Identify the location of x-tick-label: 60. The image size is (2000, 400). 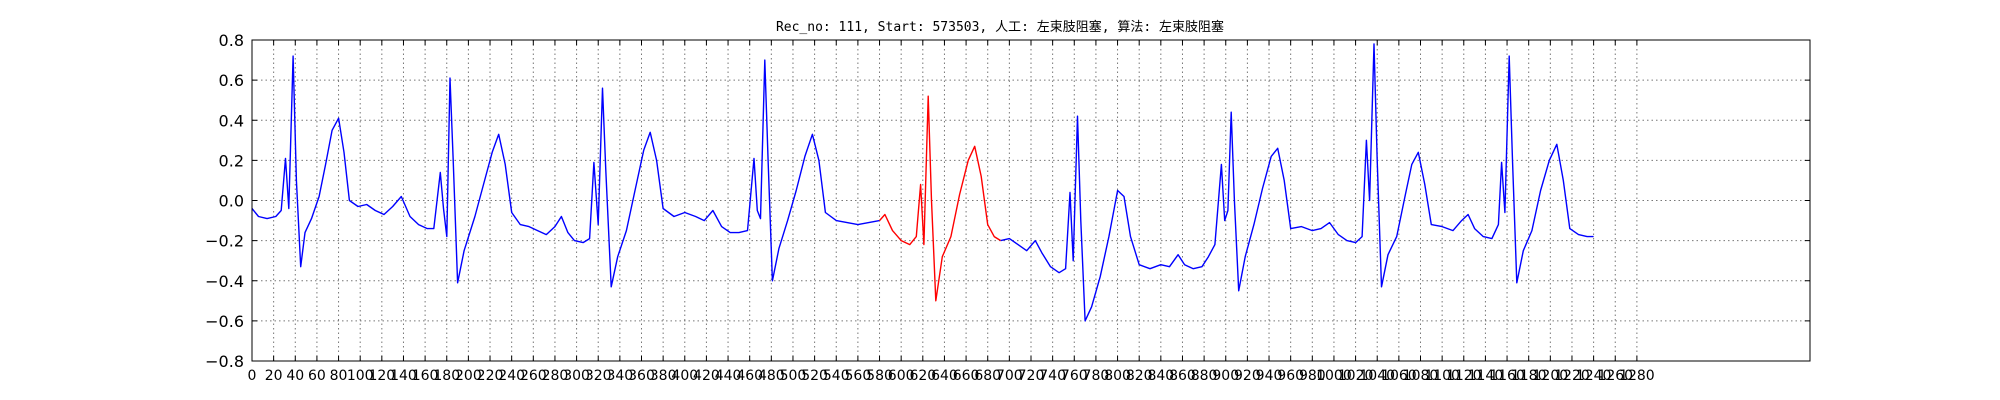
(317, 376).